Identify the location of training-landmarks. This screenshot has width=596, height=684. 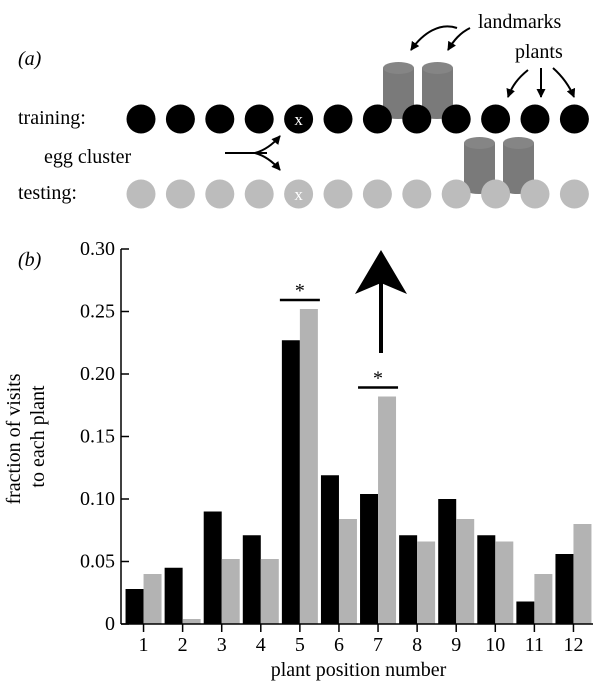
(418, 90).